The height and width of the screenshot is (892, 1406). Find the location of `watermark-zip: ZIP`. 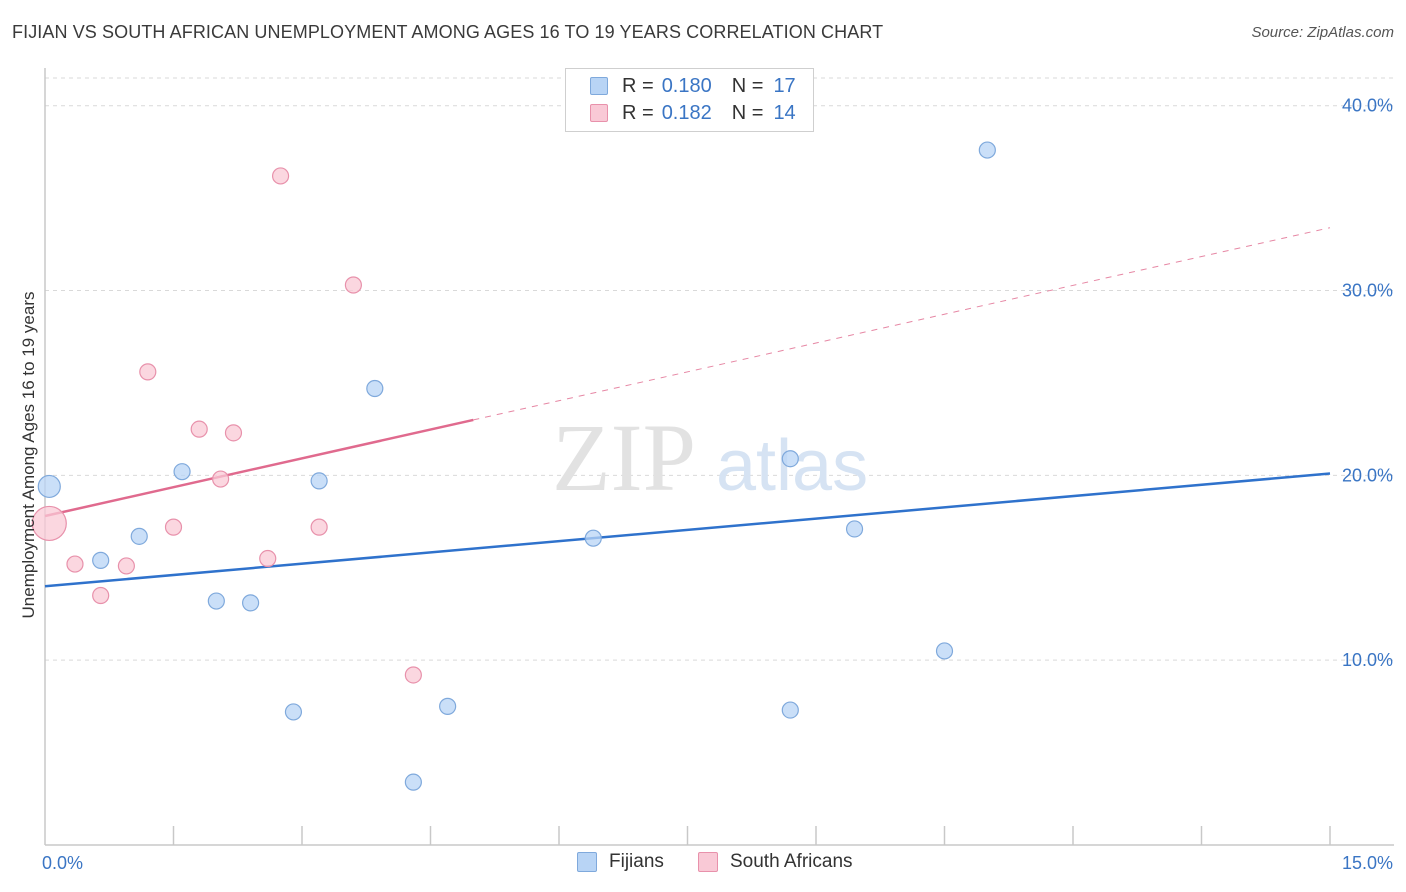

watermark-zip: ZIP is located at coordinates (624, 457).